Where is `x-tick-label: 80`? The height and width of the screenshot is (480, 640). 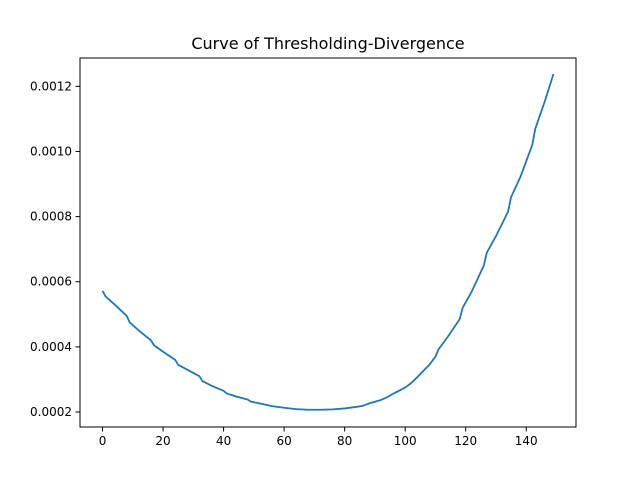
x-tick-label: 80 is located at coordinates (344, 441).